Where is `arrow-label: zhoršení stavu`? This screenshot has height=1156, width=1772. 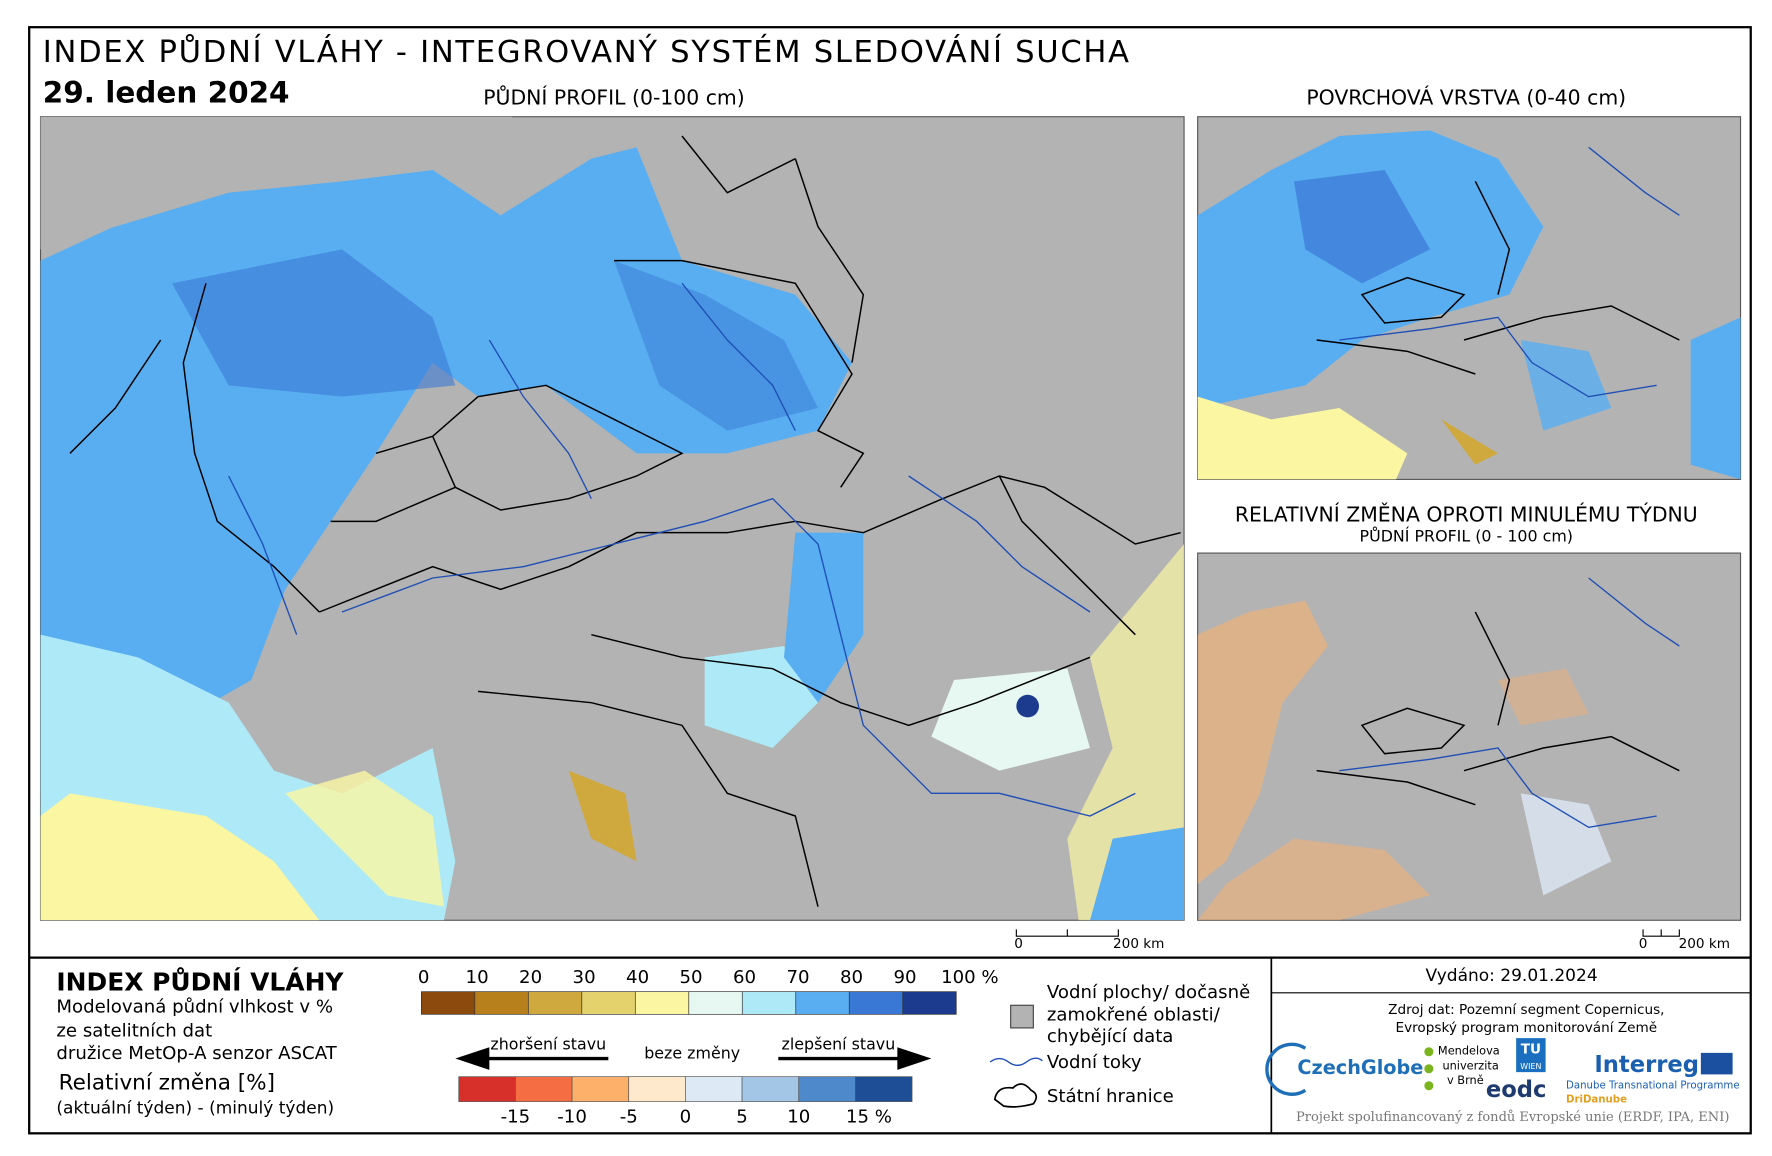
arrow-label: zhoršení stavu is located at coordinates (548, 1043).